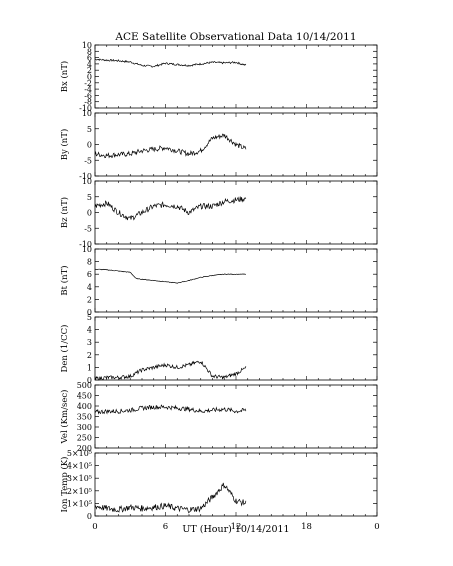 Image resolution: width=453 pixels, height=566 pixels. I want to click on x-tick-label-3: 18, so click(306, 527).